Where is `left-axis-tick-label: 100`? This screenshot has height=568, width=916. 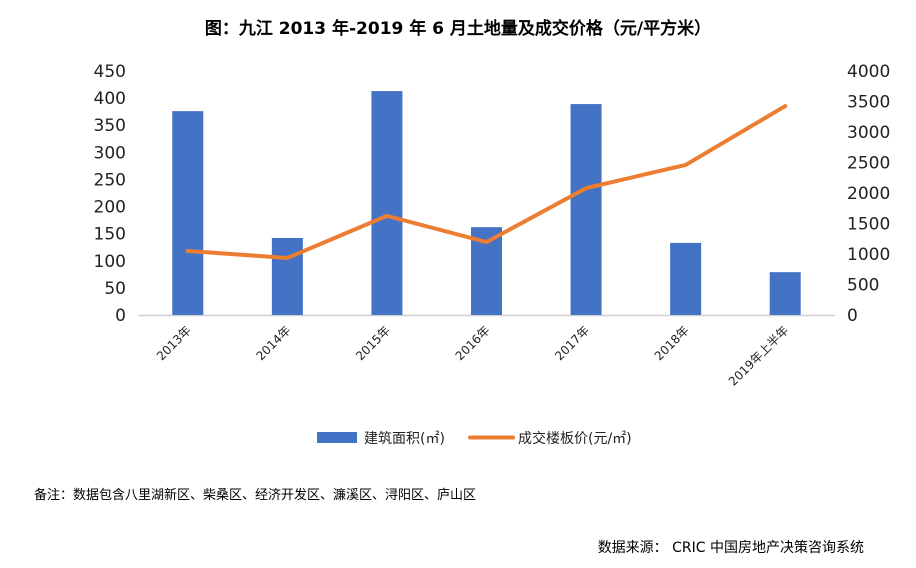
left-axis-tick-label: 100 is located at coordinates (110, 262).